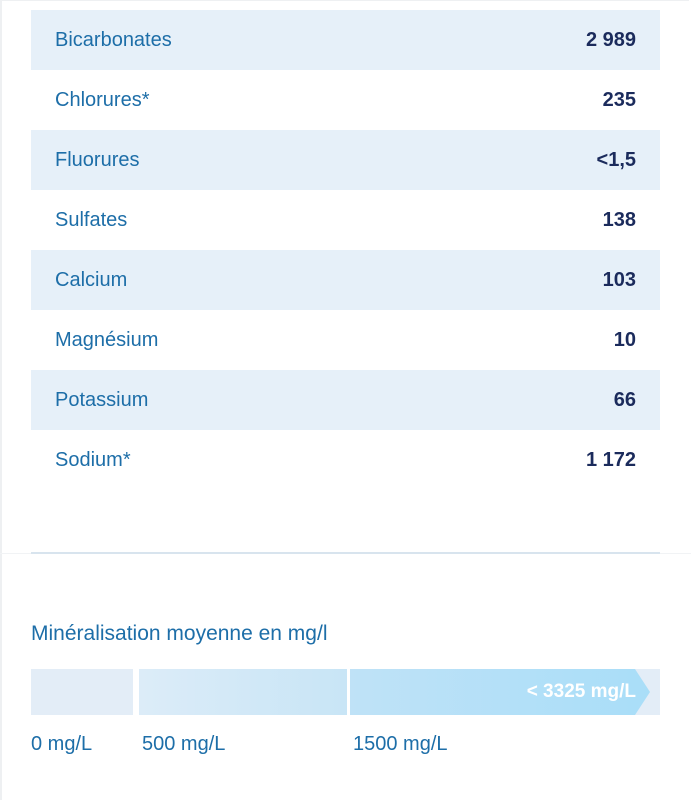 The image size is (691, 800). I want to click on table-row: Sulfates 138, so click(345, 220).